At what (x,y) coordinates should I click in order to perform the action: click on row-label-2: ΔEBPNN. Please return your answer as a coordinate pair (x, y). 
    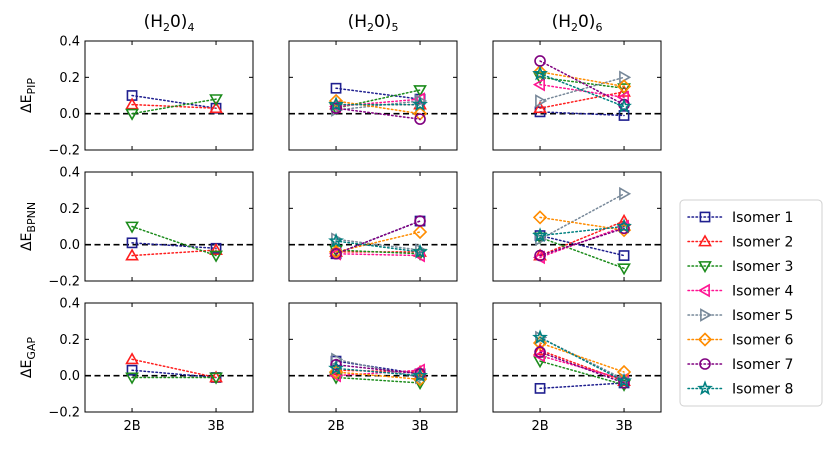
    Looking at the image, I should click on (28, 226).